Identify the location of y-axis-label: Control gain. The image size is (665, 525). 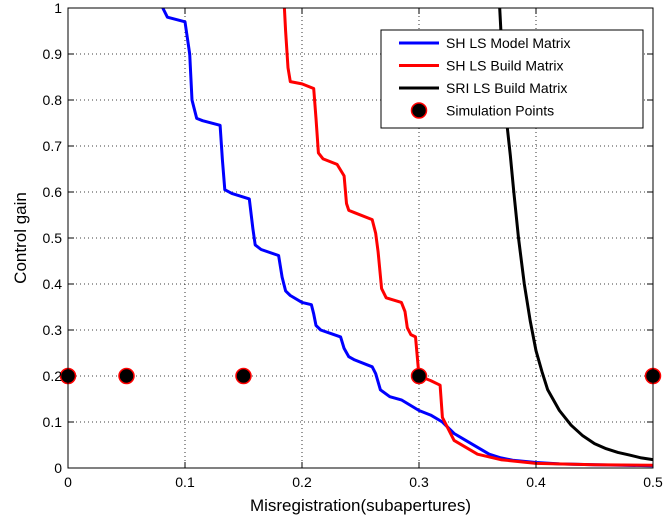
(20, 238).